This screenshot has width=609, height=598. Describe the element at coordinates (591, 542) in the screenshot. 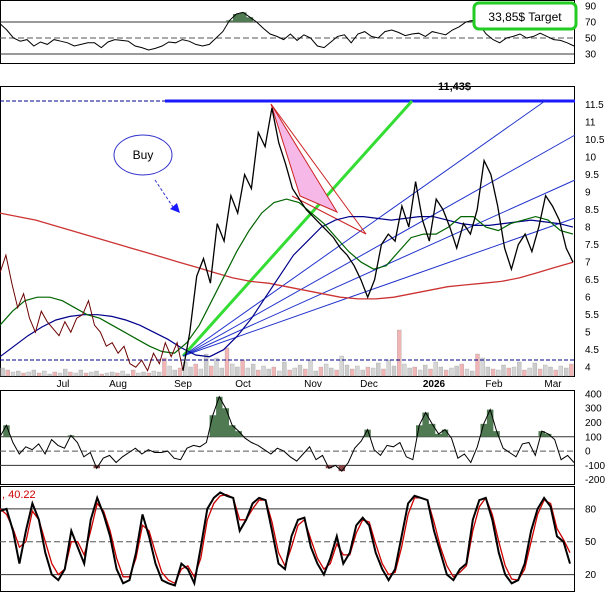

I see `stochastic-tick-label: 50` at that location.